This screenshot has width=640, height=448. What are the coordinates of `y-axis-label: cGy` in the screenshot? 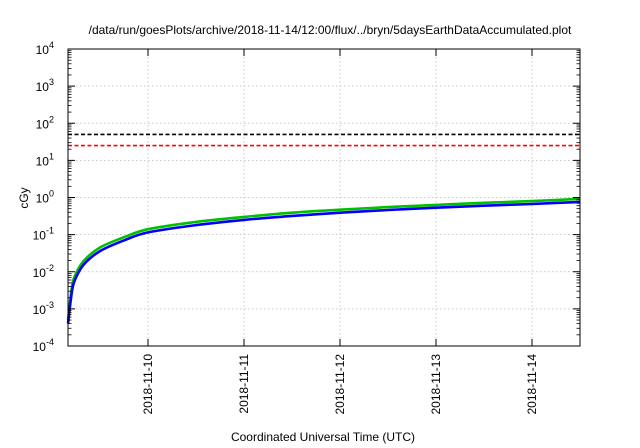 It's located at (24, 197).